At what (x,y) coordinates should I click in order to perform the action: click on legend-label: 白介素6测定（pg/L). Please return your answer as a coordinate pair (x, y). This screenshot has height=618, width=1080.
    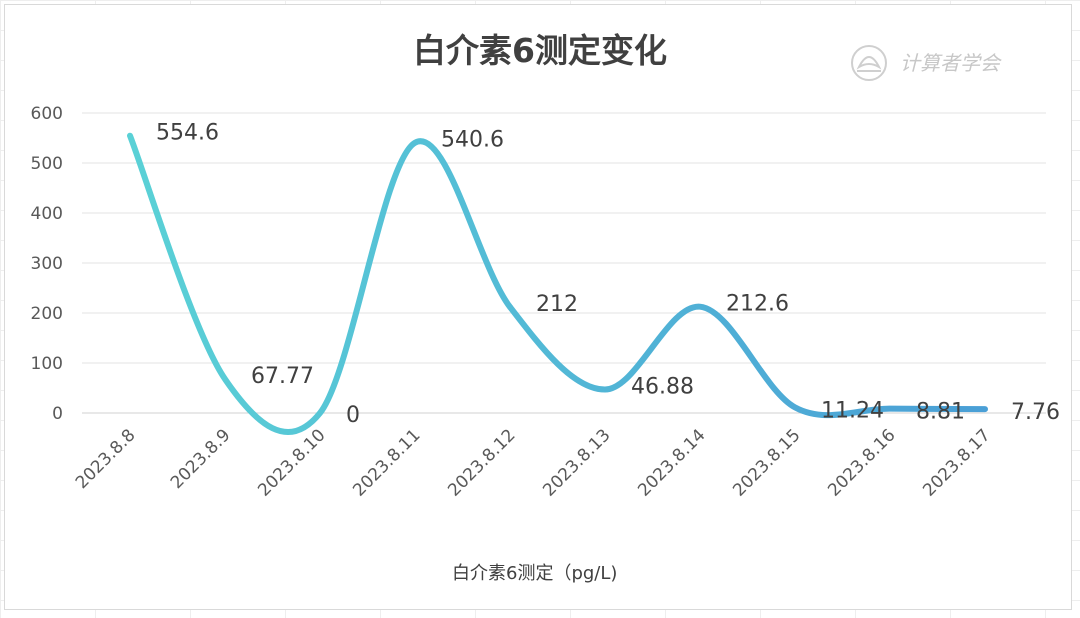
    Looking at the image, I should click on (534, 573).